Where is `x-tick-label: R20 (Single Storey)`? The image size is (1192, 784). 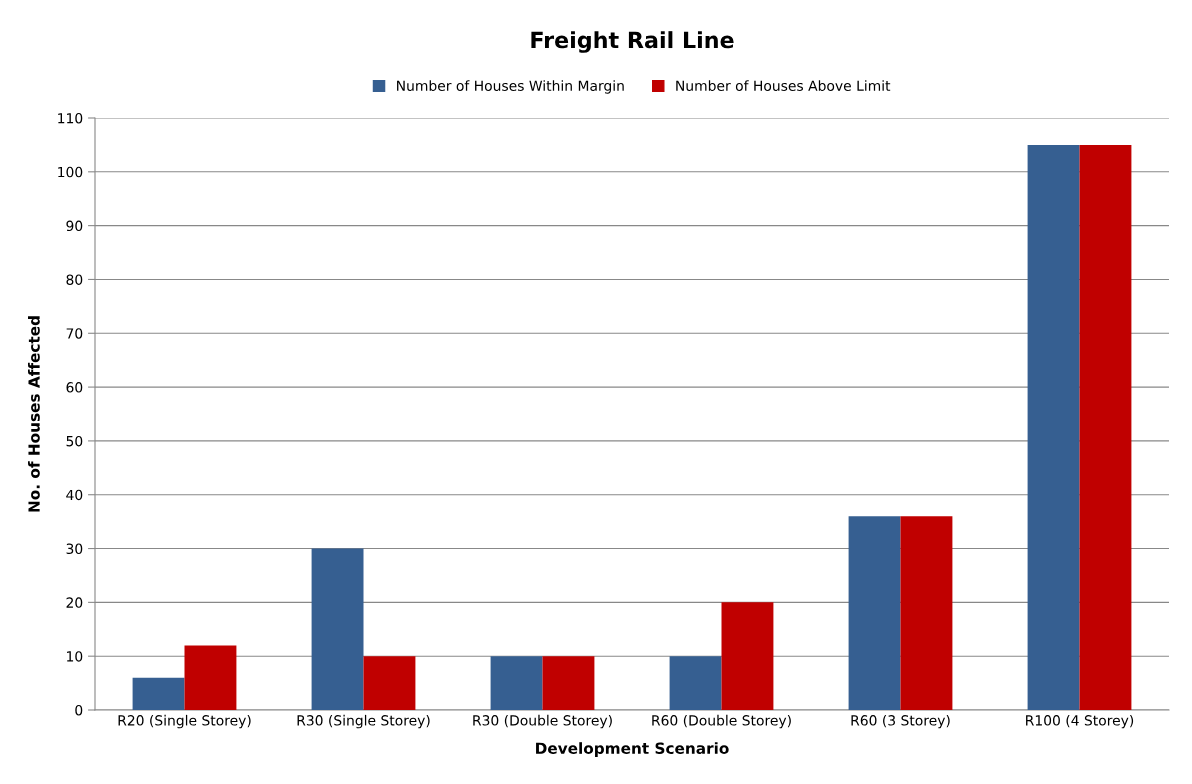
x-tick-label: R20 (Single Storey) is located at coordinates (184, 721).